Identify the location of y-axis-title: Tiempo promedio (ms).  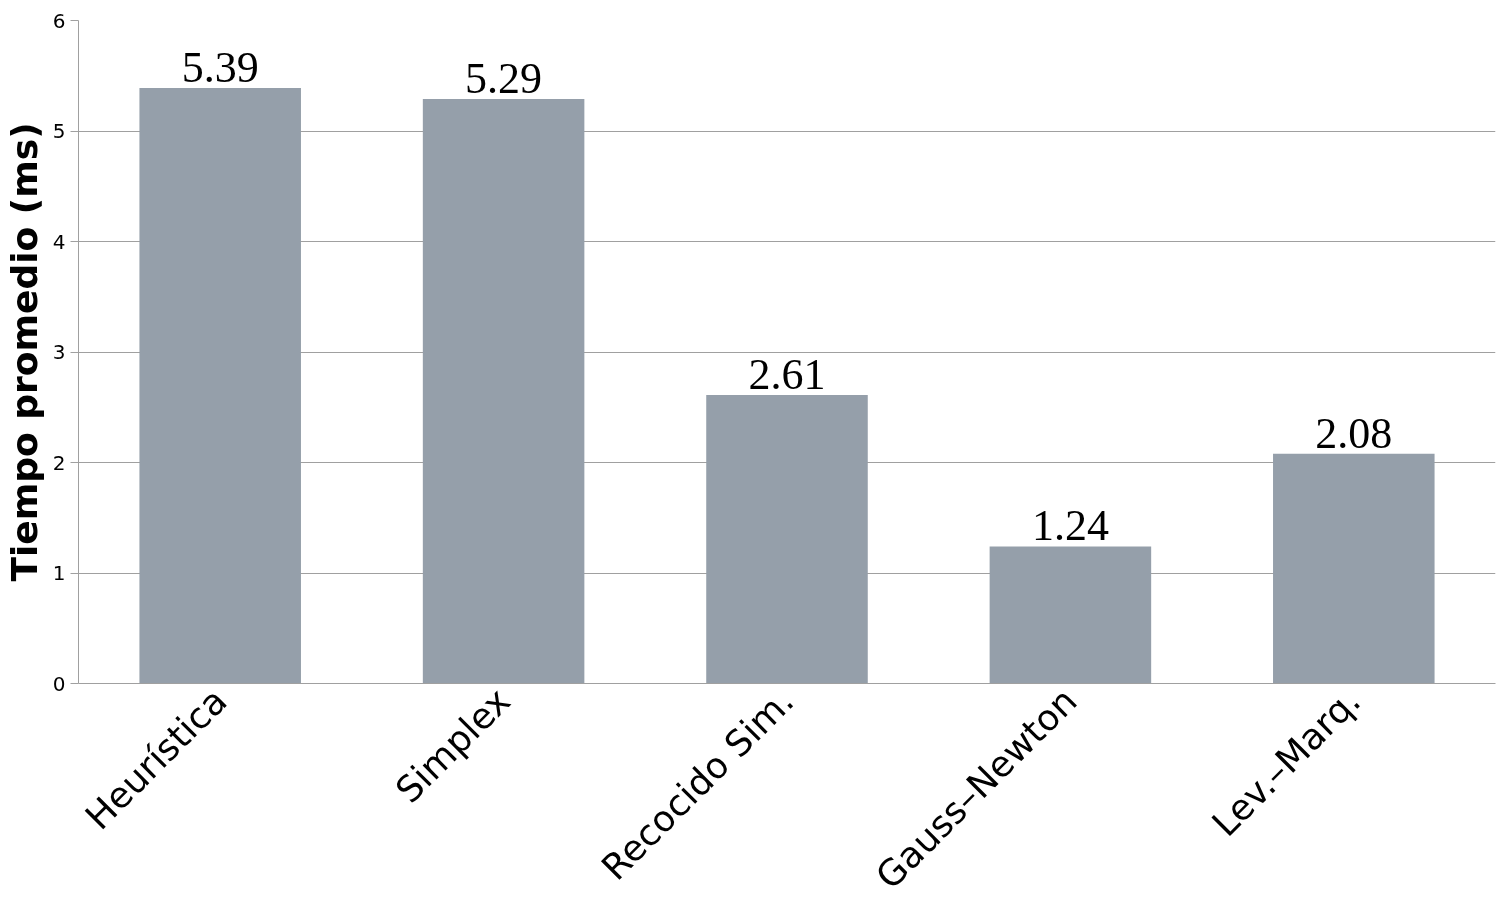
(24, 352).